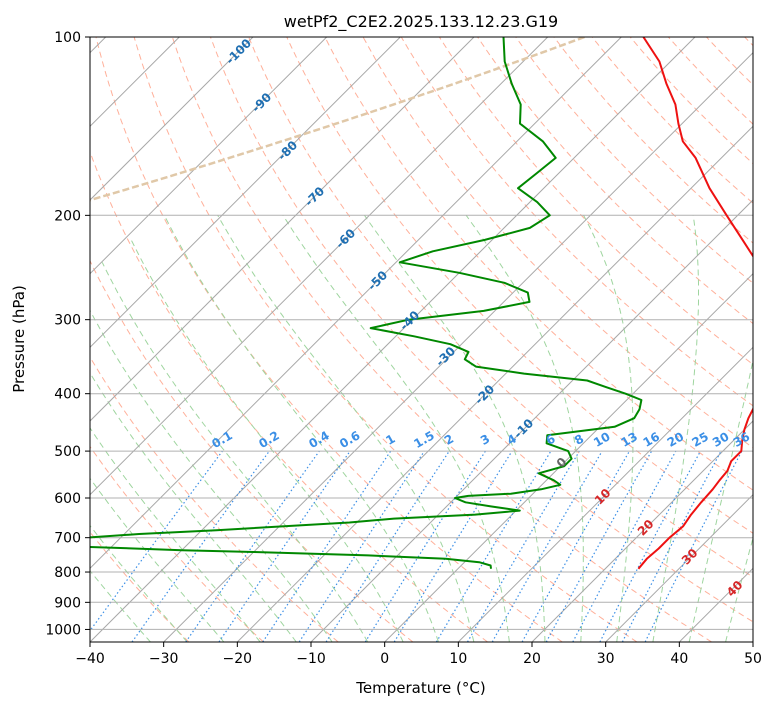 This screenshot has width=775, height=712. What do you see at coordinates (63, 630) in the screenshot?
I see `y-tick-label: 1000` at bounding box center [63, 630].